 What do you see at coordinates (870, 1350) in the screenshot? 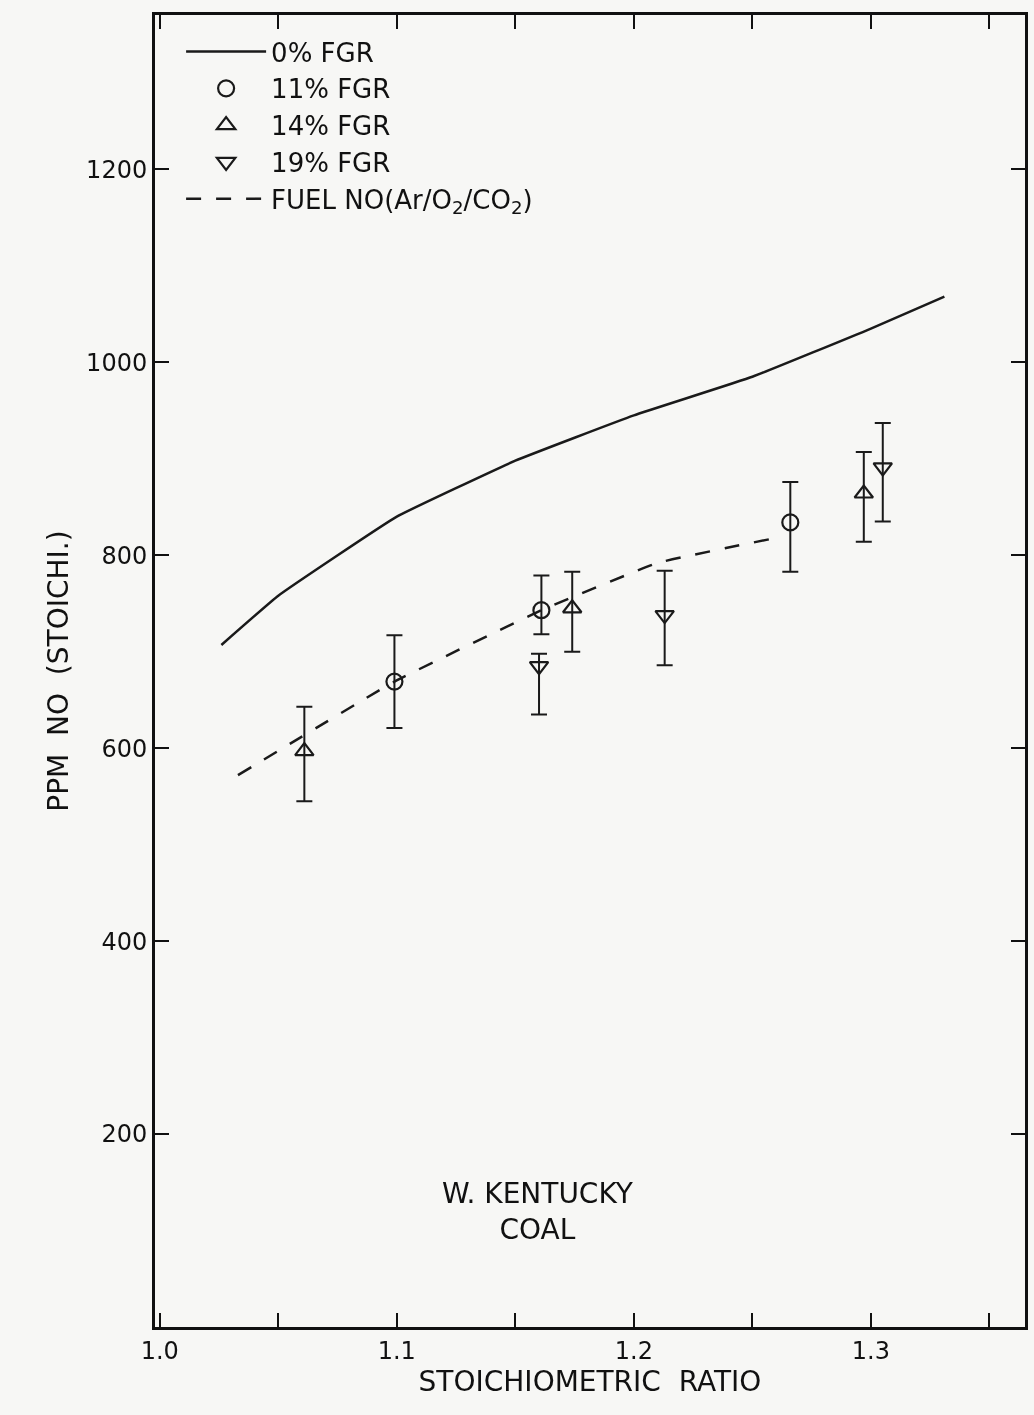
I see `x-tick-label: 1.3` at bounding box center [870, 1350].